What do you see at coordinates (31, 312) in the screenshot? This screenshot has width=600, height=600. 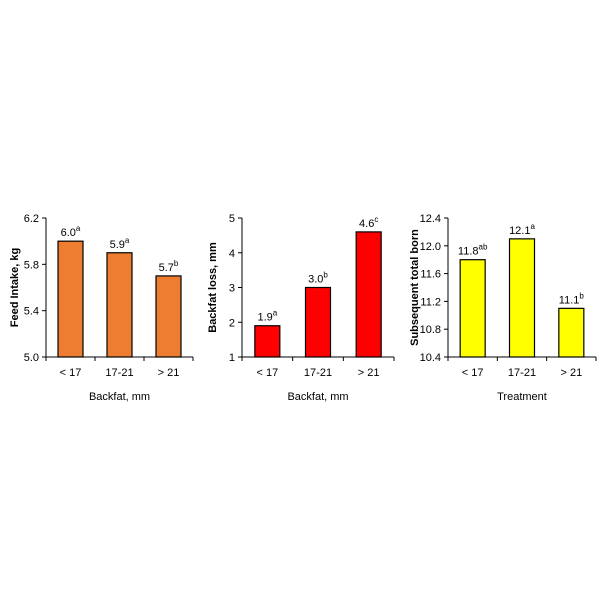 I see `y-tick-label: 5.4` at bounding box center [31, 312].